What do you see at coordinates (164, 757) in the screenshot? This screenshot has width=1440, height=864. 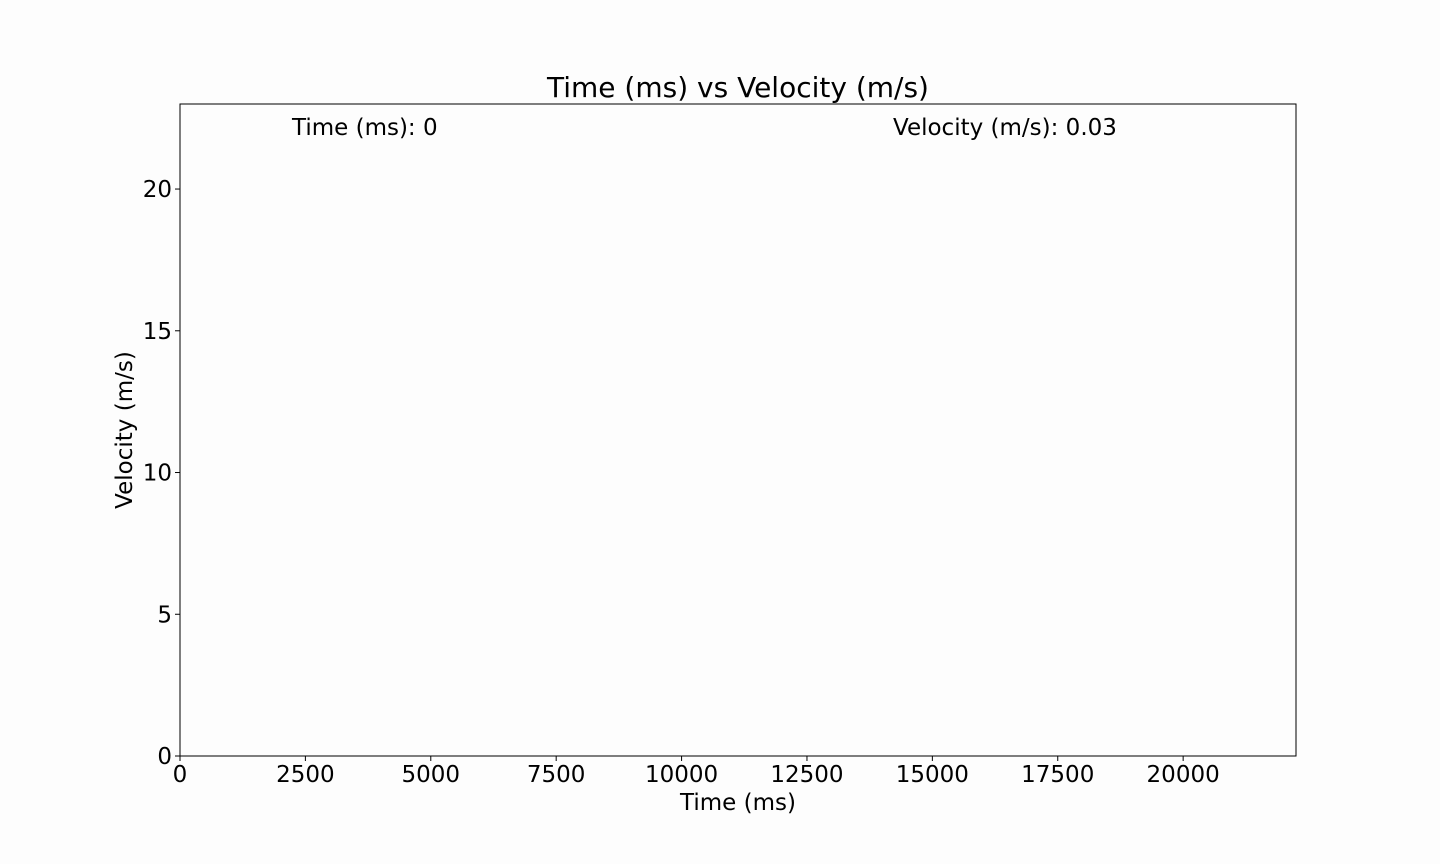 I see `y-tick-label: 0` at bounding box center [164, 757].